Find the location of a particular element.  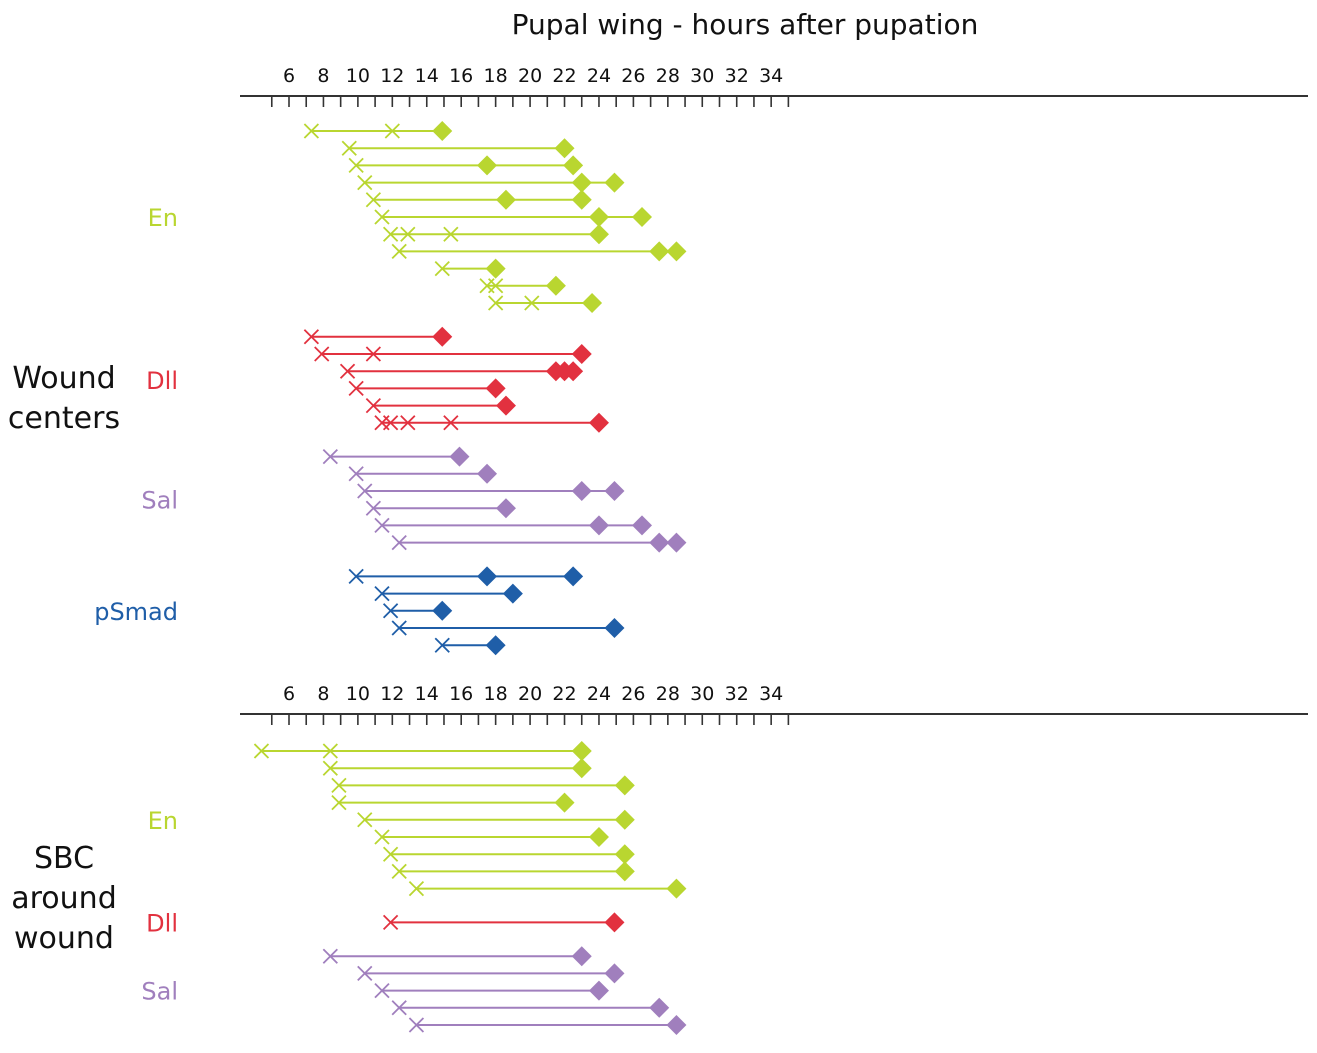

x-tick-label: 26 is located at coordinates (633, 76).